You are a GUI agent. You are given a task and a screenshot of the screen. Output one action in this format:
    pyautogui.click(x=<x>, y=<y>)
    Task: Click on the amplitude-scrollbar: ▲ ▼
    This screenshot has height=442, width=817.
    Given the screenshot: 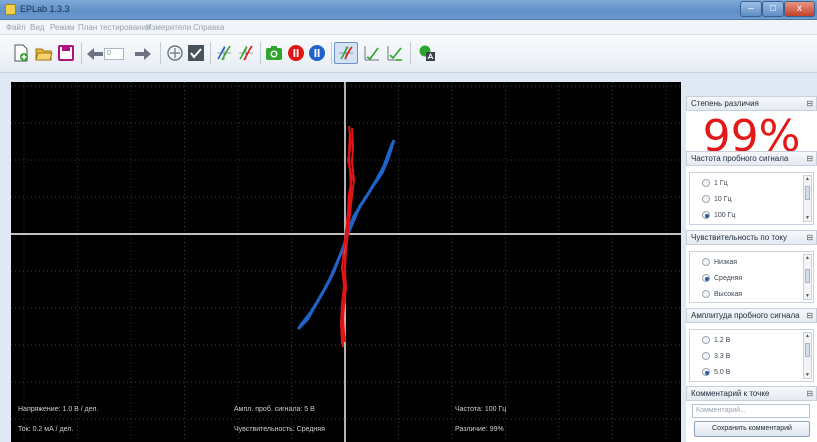 What is the action you would take?
    pyautogui.click(x=807, y=355)
    